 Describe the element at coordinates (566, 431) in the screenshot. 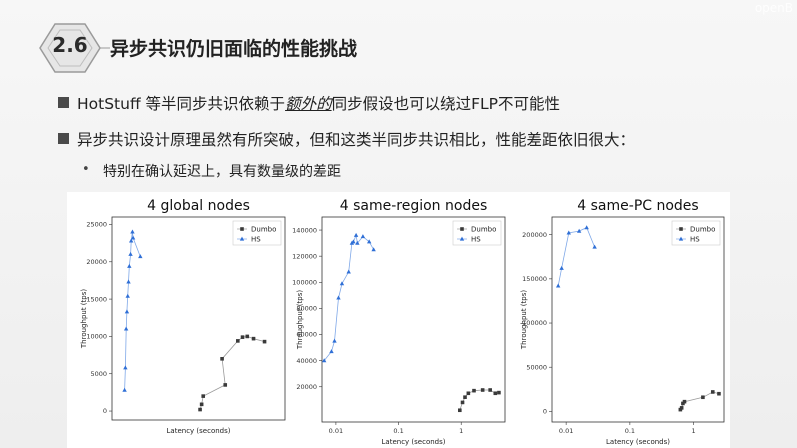

I see `x-tick-label: 0.01` at that location.